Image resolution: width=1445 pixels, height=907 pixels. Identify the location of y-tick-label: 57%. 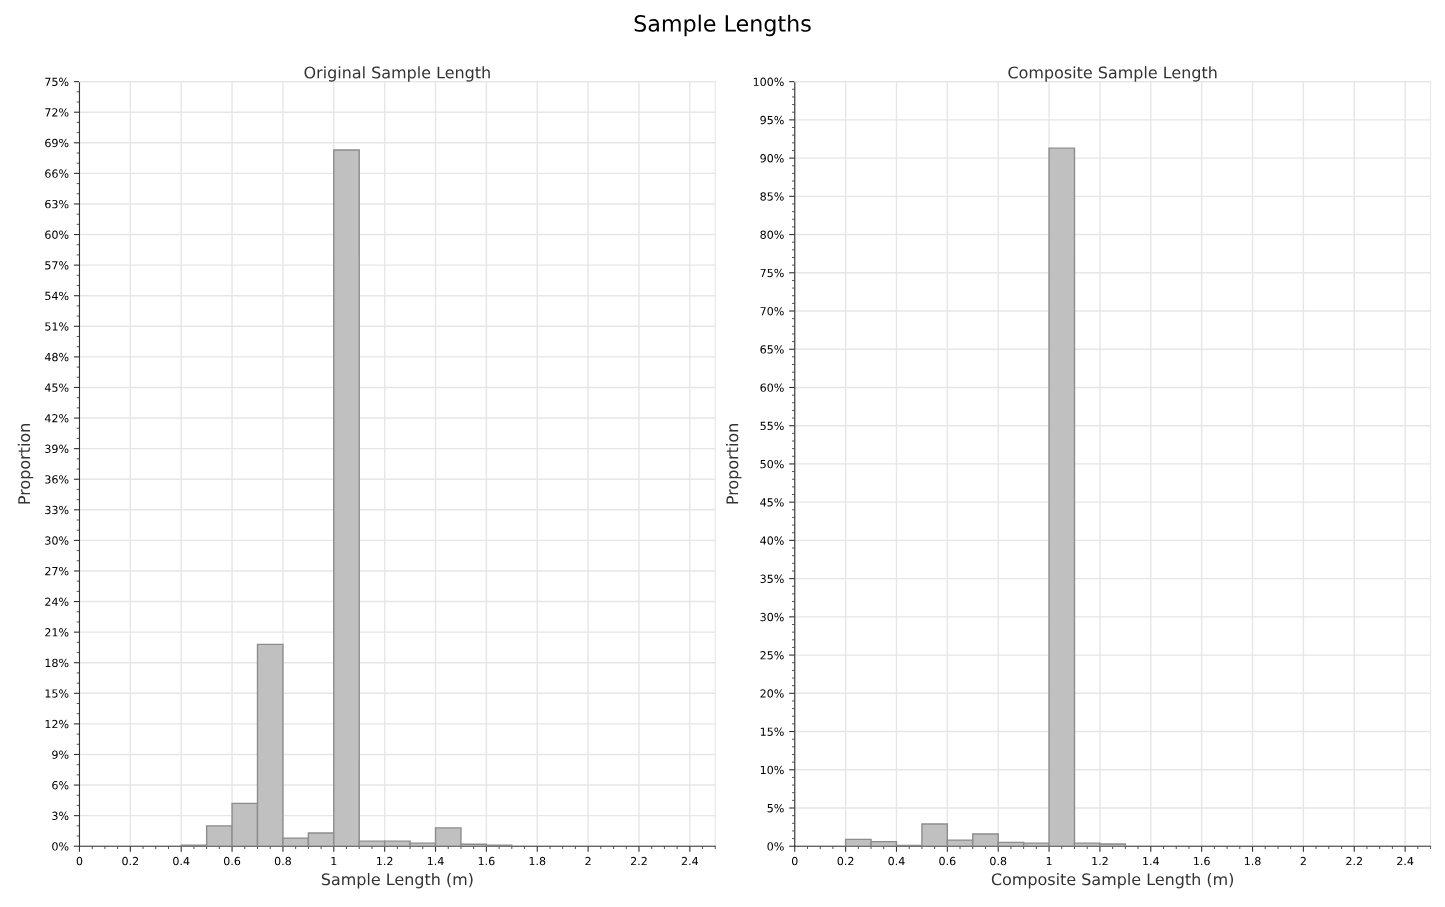
(57, 265).